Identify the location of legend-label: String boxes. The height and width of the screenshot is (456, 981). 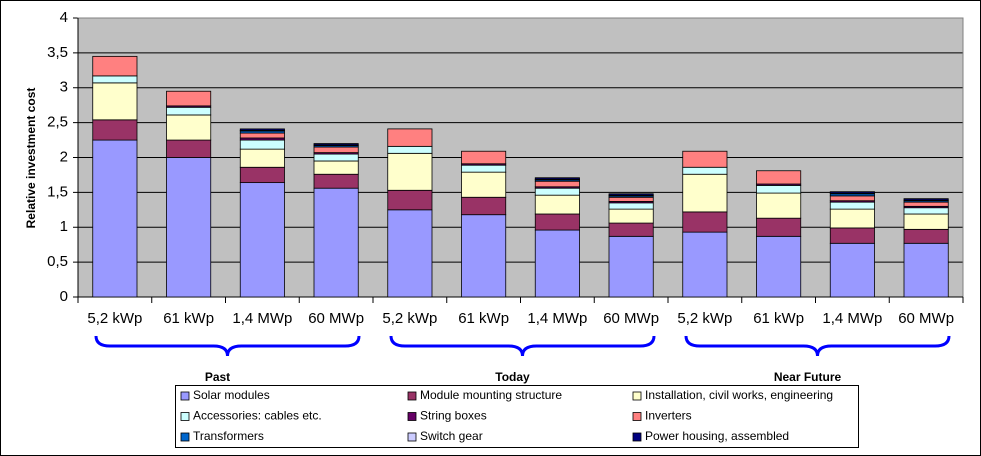
(453, 416).